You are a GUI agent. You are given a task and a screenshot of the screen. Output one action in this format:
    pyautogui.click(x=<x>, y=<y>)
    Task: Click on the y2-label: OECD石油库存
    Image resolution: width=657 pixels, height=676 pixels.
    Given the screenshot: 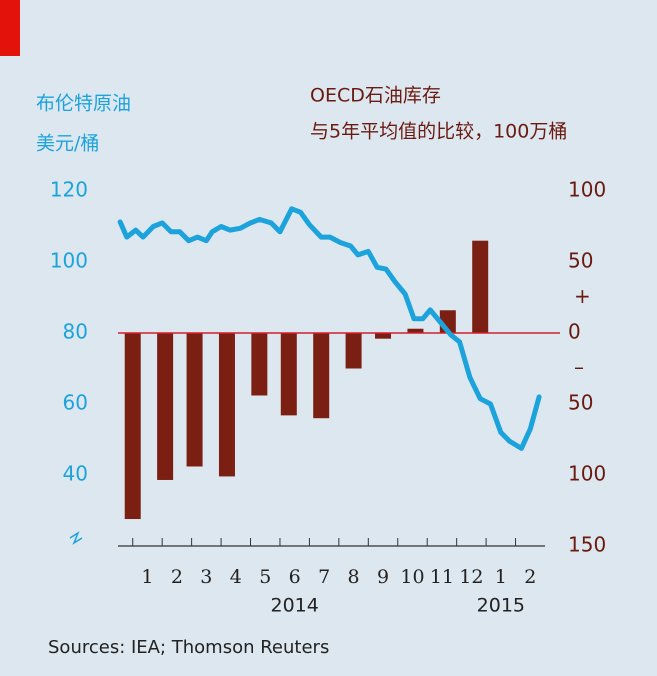 What is the action you would take?
    pyautogui.click(x=375, y=96)
    